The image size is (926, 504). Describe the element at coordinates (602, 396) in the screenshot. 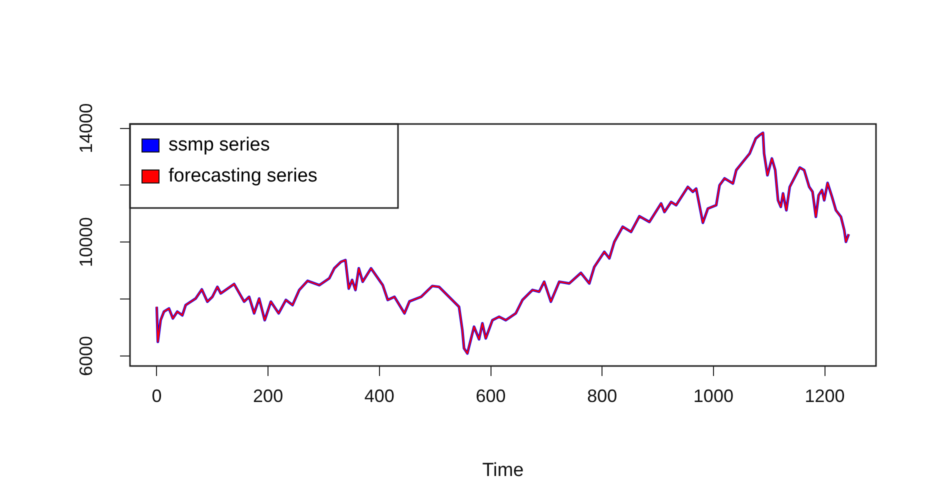

I see `x-tick-label: 800` at that location.